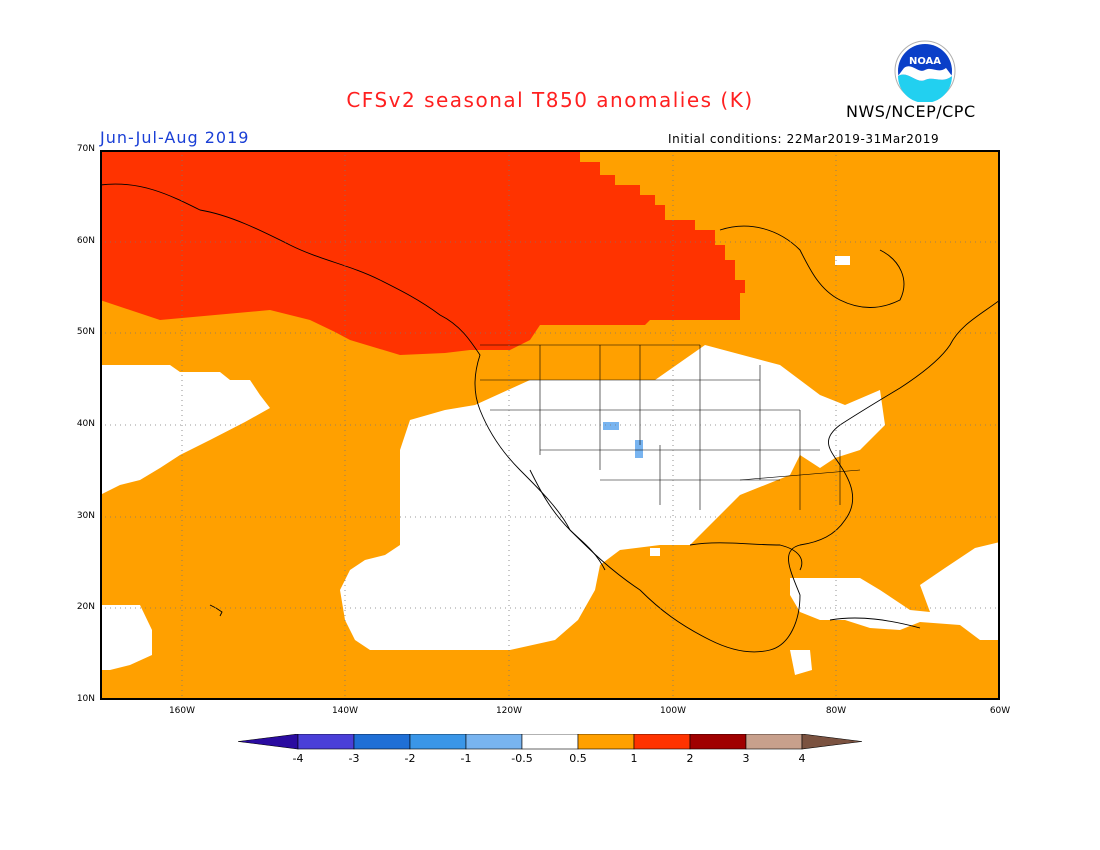  I want to click on lon-label: 60W, so click(1000, 711).